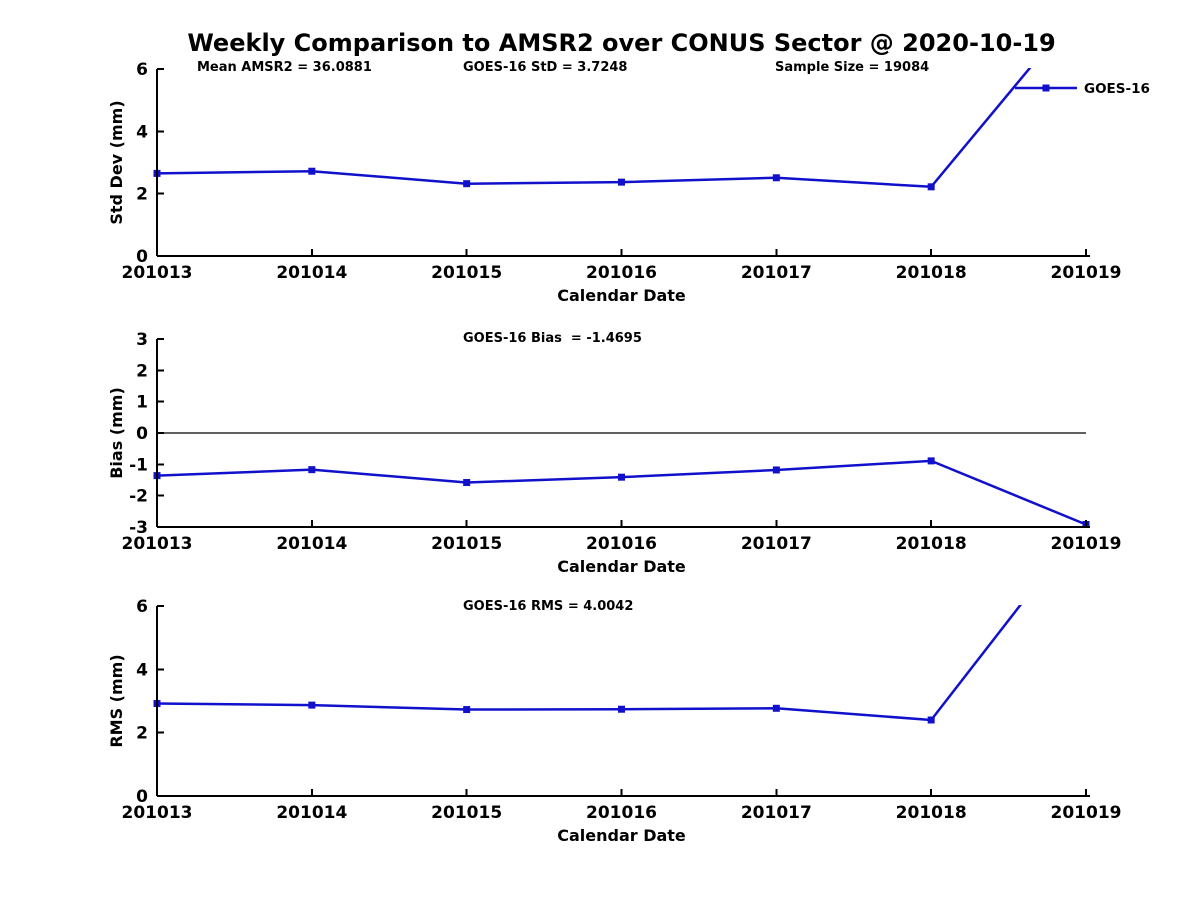 This screenshot has height=900, width=1200. I want to click on bias-annotation: GOES-16 Bias = -1.4695, so click(552, 338).